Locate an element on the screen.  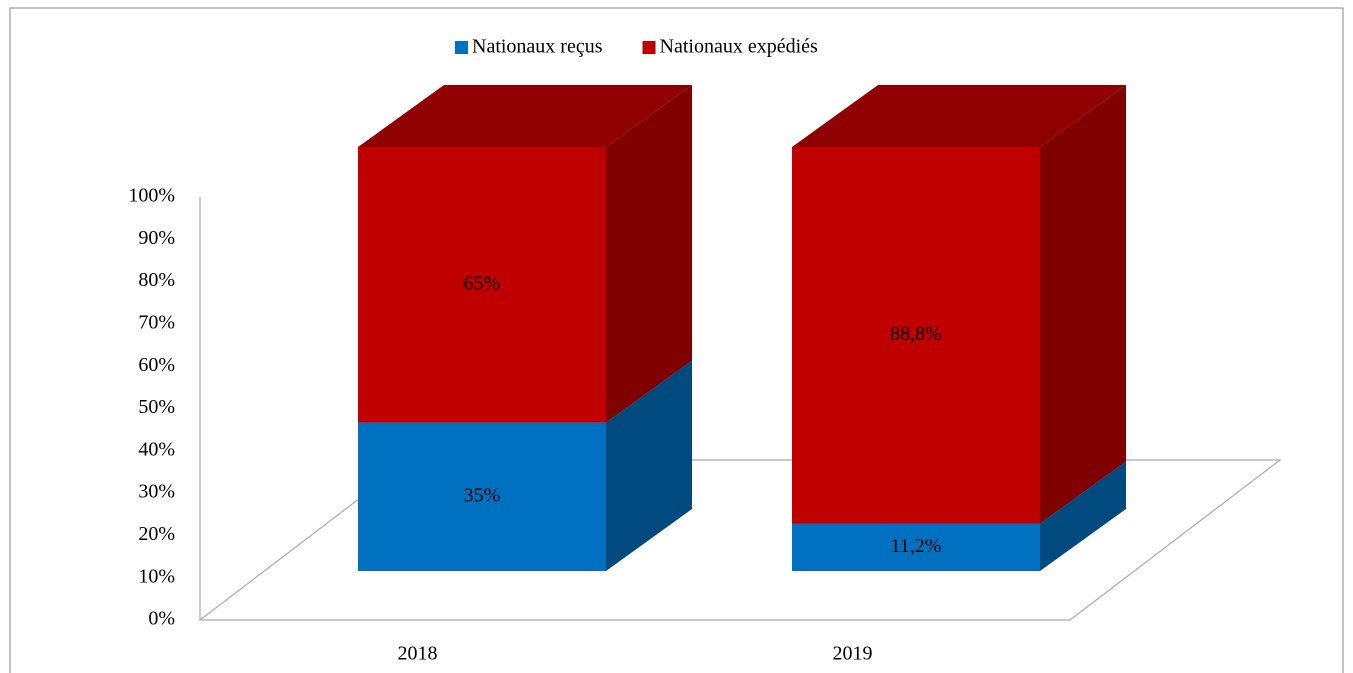
data-label: 11,2% is located at coordinates (916, 546).